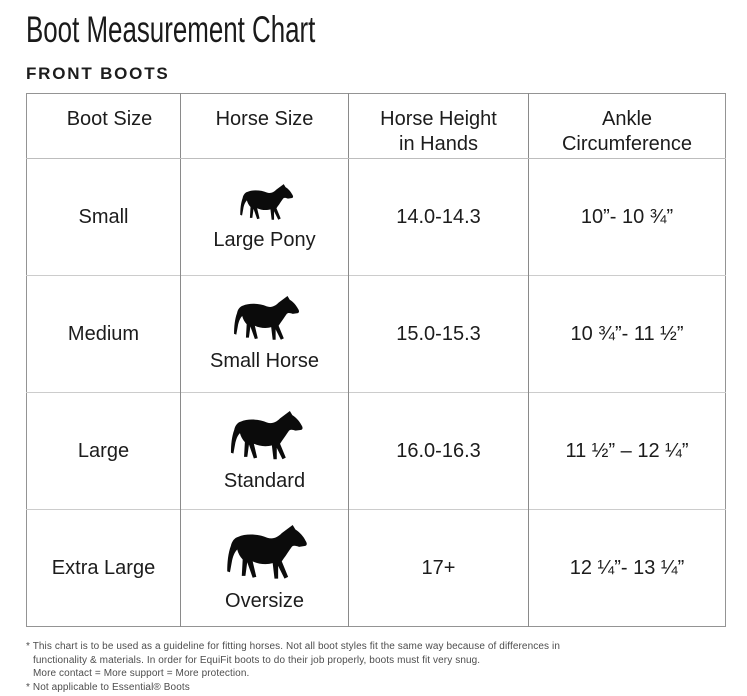  I want to click on header-horse-height: Horse Height in Hands, so click(438, 126).